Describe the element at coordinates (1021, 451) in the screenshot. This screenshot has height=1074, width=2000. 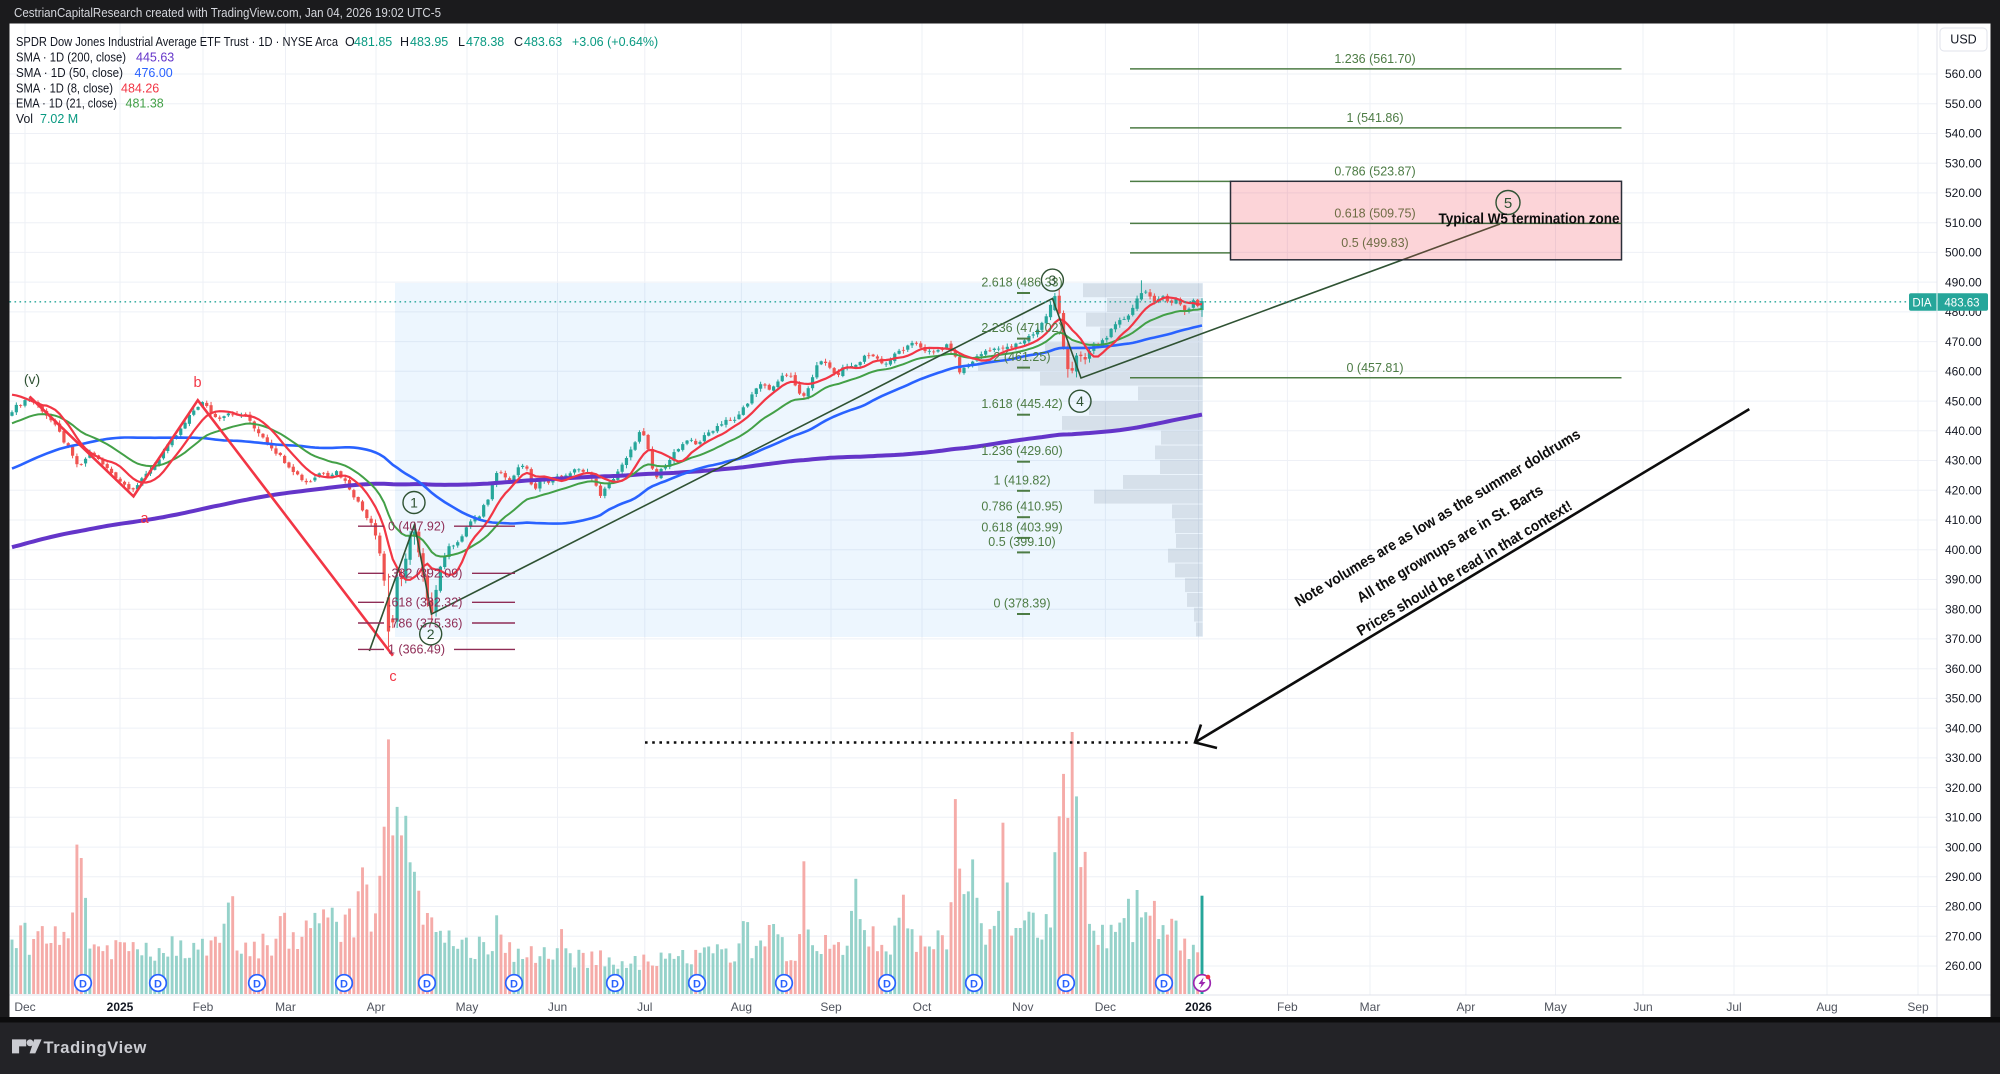
I see `svg-text: 1.236 (429.60)` at that location.